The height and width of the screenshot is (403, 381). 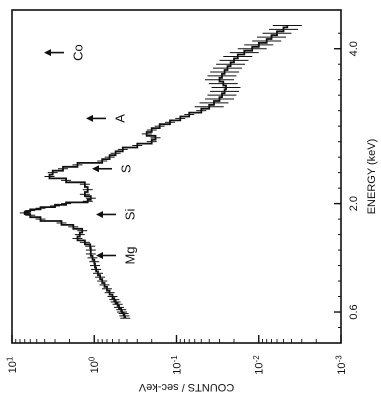 I want to click on y-axis-label: COUNTS / sec-keV, so click(x=186, y=387).